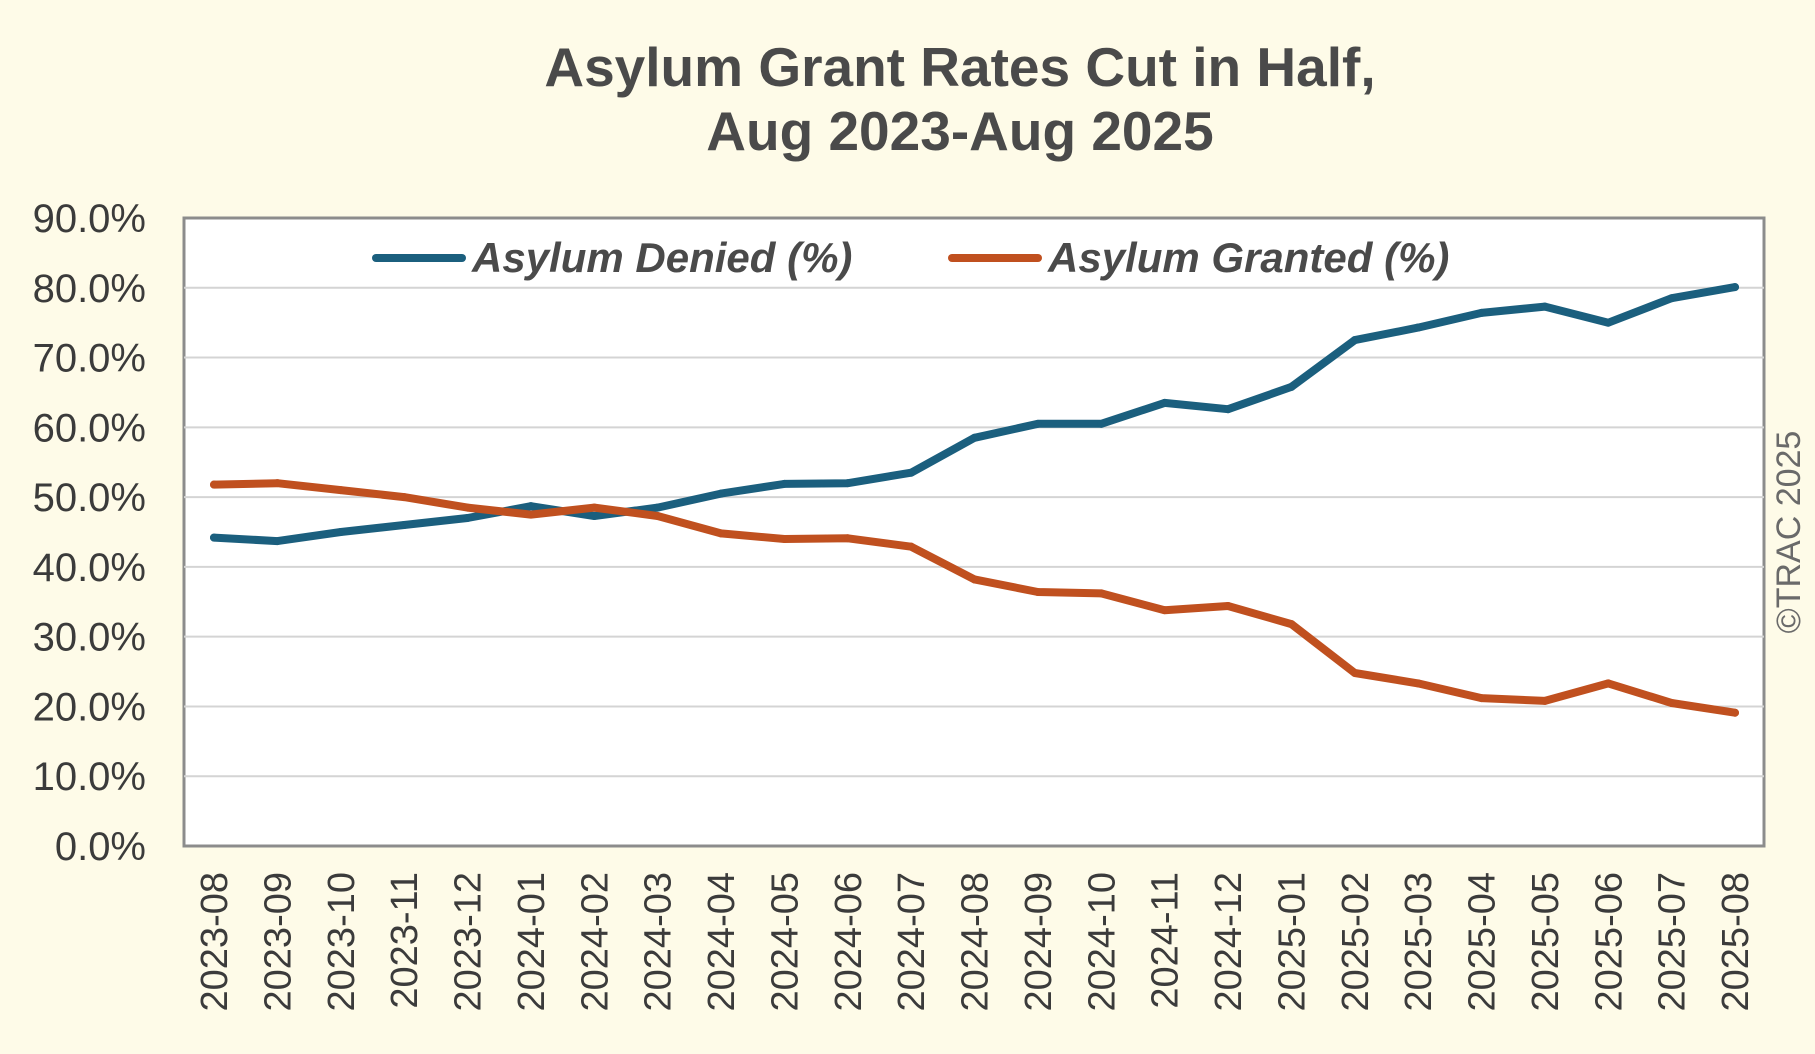  I want to click on chart-title-line-2: Aug 2023-Aug 2025, so click(959, 131).